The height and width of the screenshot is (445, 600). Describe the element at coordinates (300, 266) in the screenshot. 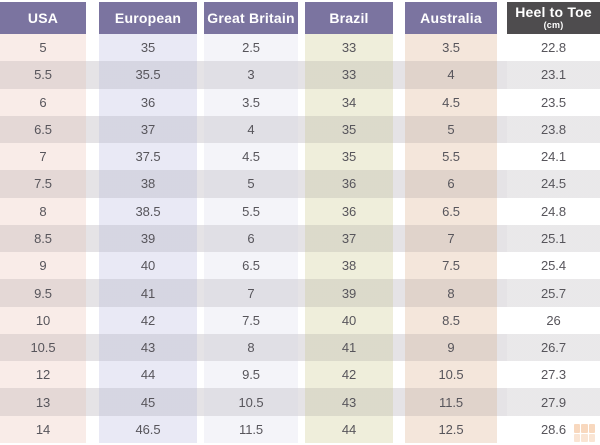

I see `table-row: 9 40 6.5 38 7.5 25.4` at that location.